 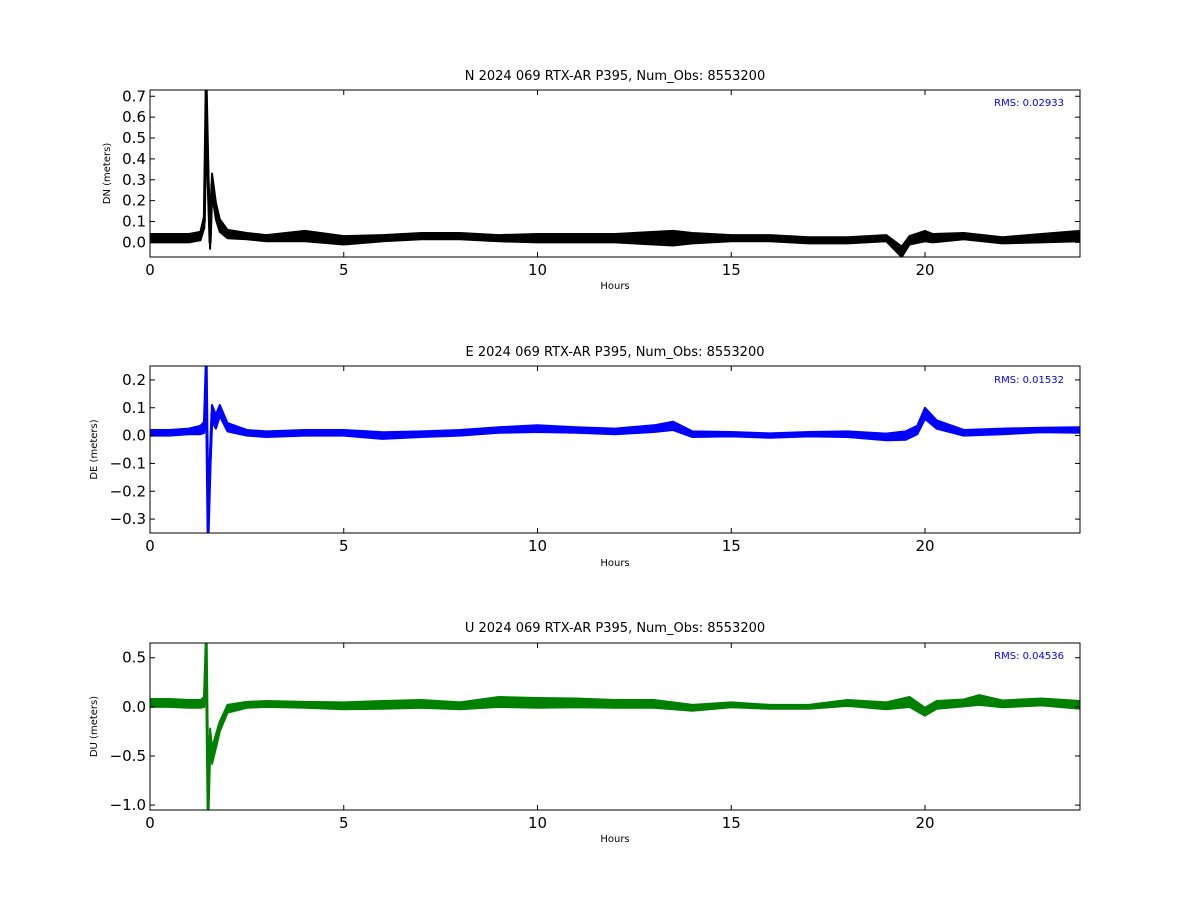 What do you see at coordinates (134, 117) in the screenshot?
I see `y-tick-label: 0.6` at bounding box center [134, 117].